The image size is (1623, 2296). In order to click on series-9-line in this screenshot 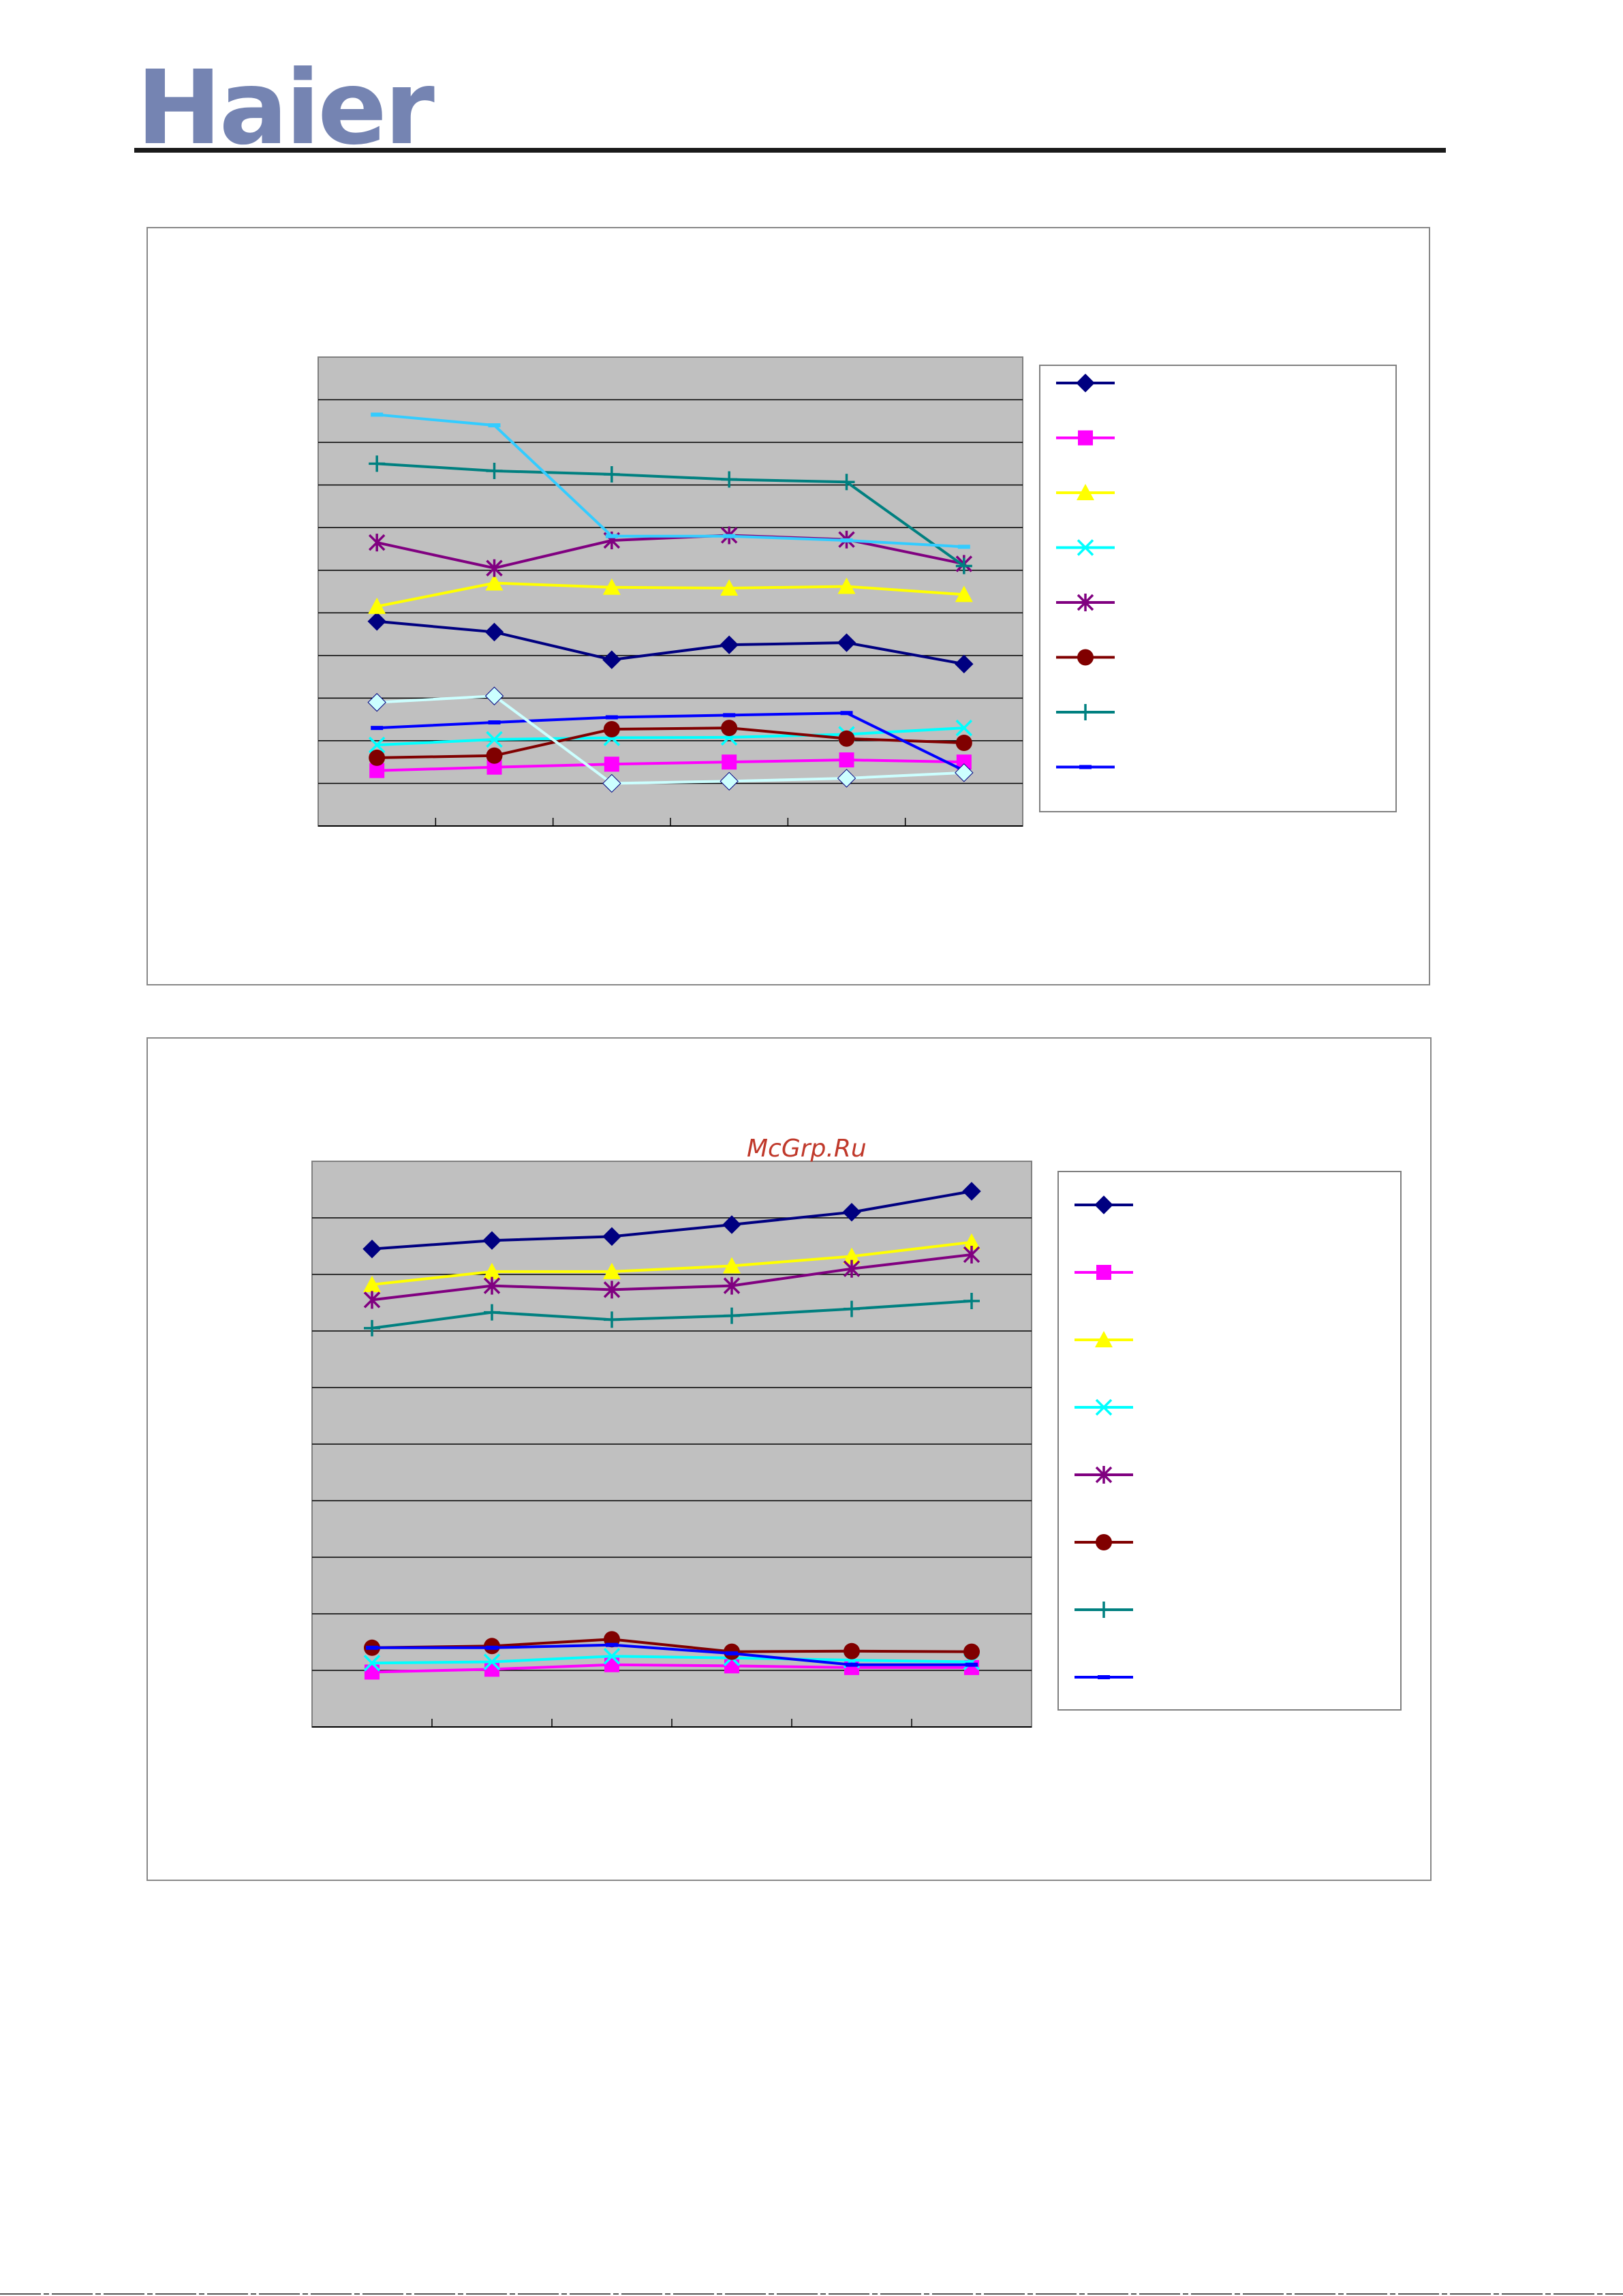, I will do `click(670, 481)`.